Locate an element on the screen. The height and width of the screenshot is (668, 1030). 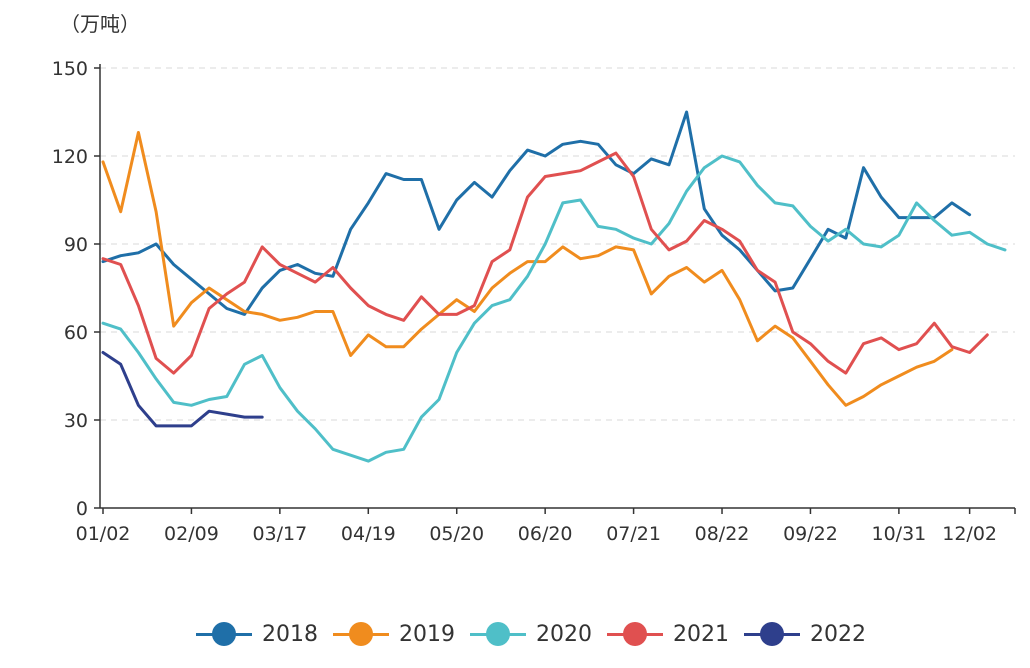
y-tick-label: 90 is located at coordinates (76, 245).